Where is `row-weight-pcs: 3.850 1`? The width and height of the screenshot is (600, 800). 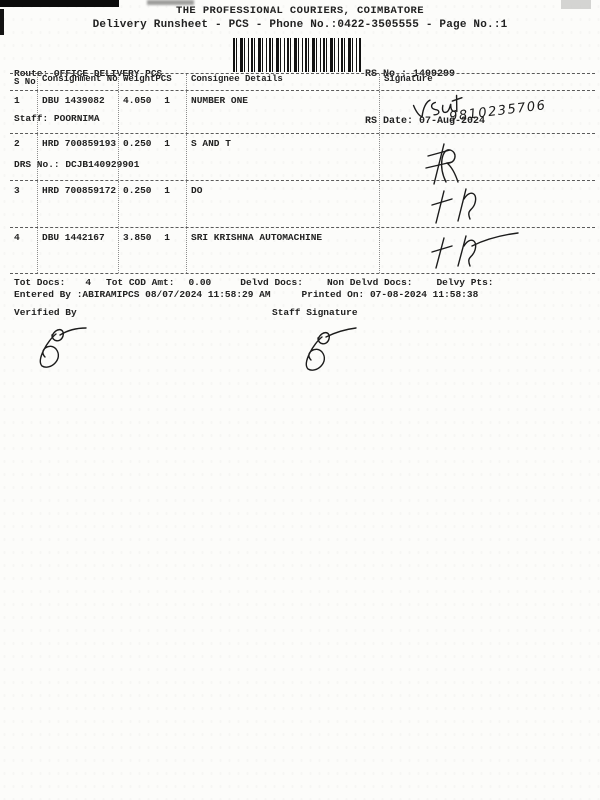 row-weight-pcs: 3.850 1 is located at coordinates (152, 250).